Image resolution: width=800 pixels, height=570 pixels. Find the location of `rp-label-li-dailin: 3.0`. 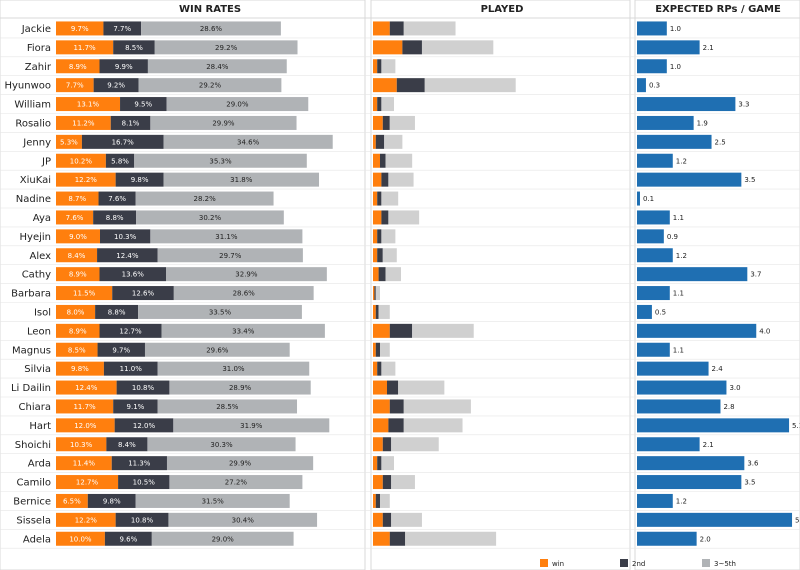

rp-label-li-dailin: 3.0 is located at coordinates (734, 388).